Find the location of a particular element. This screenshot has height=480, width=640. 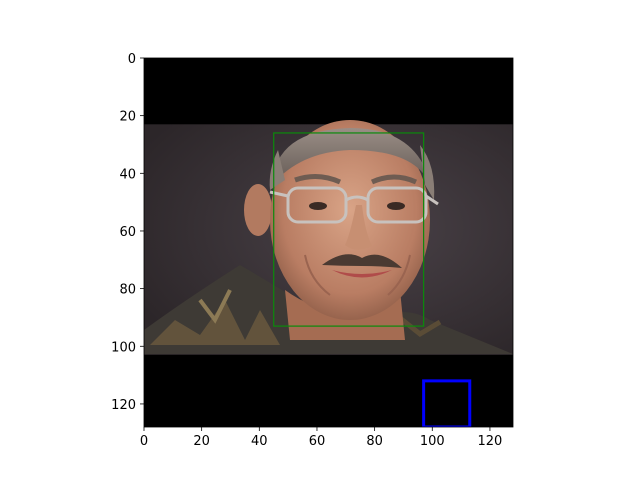

y-tick-label: 20 is located at coordinates (127, 117).